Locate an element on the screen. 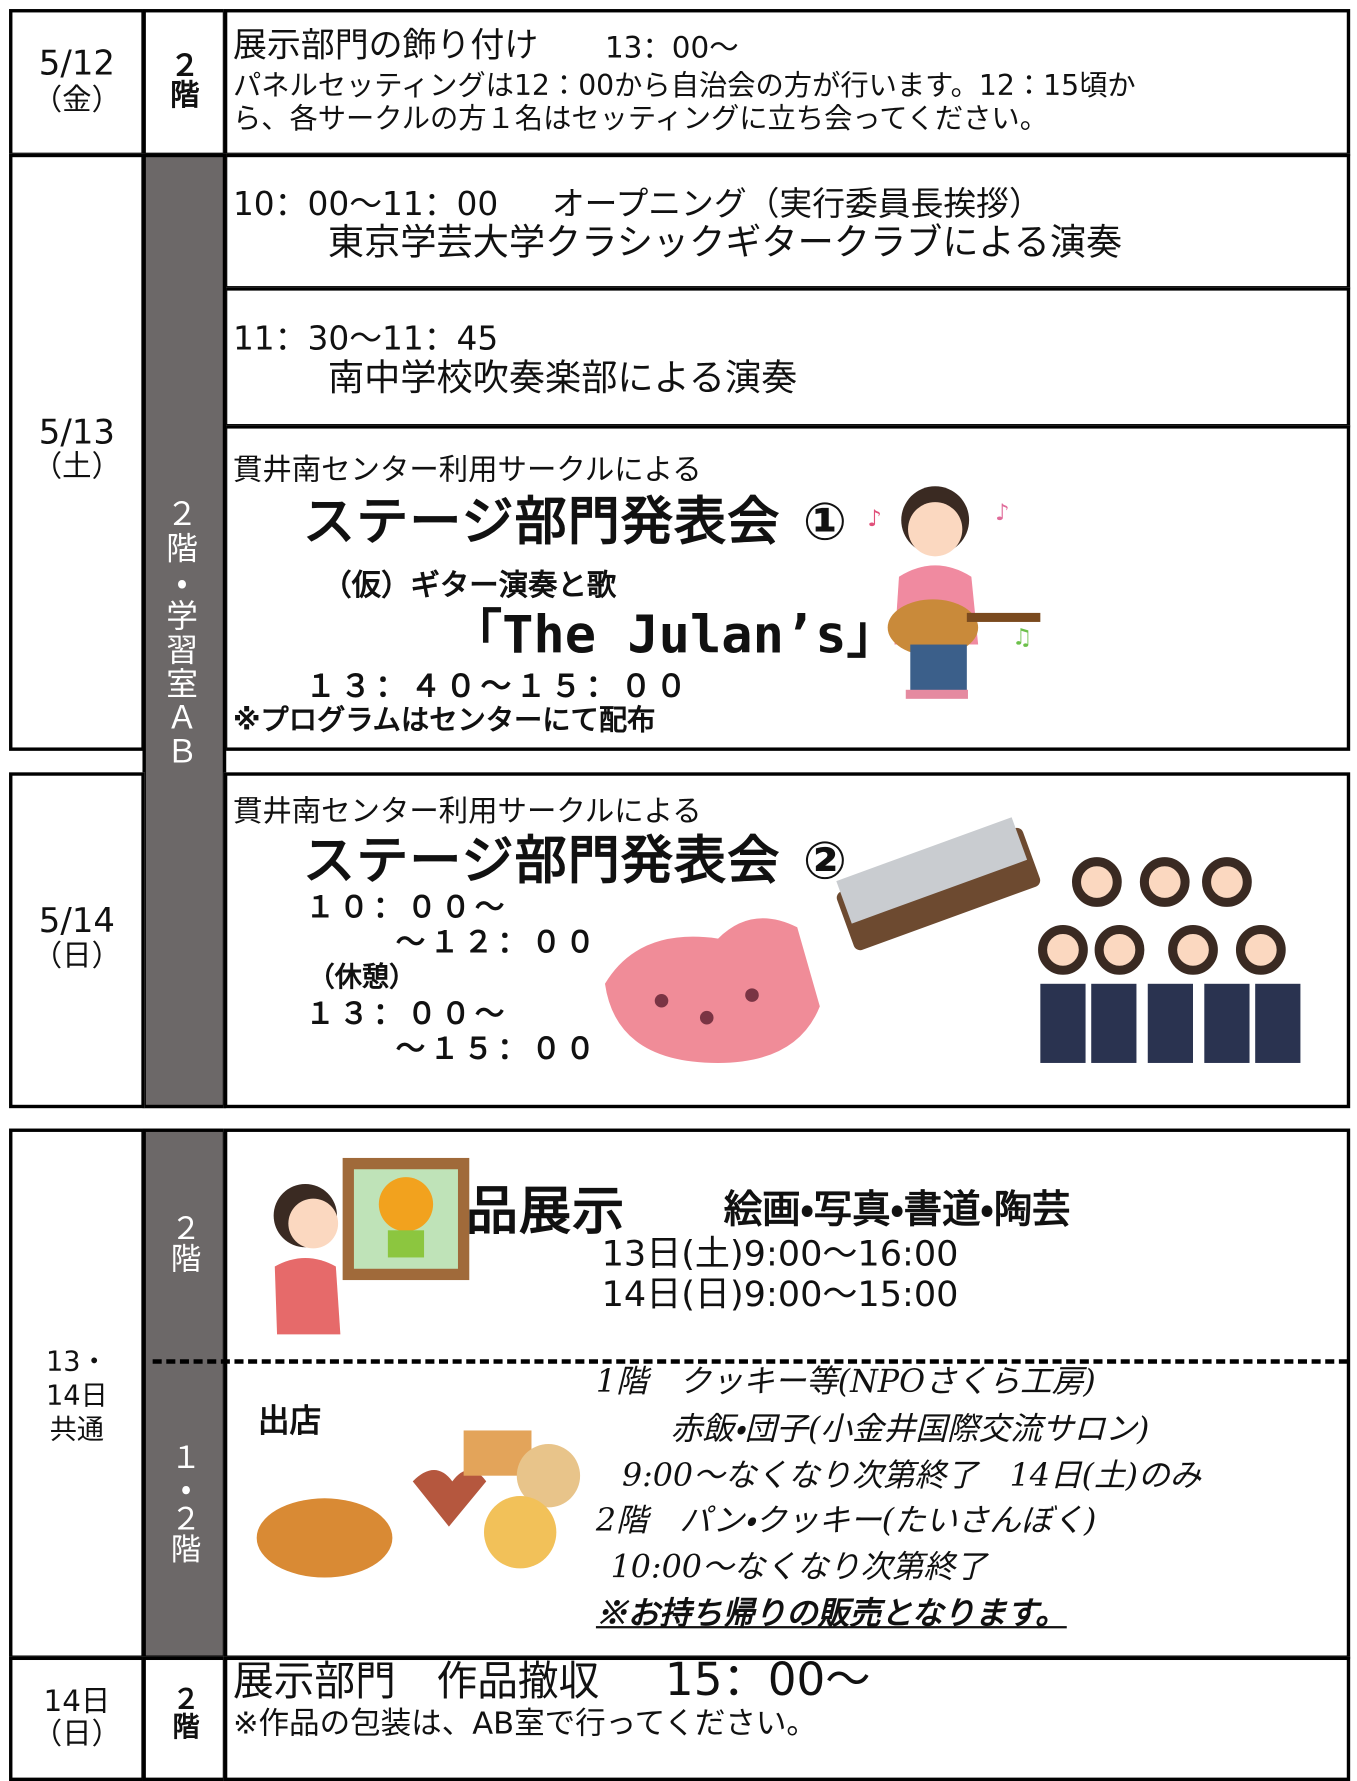 The width and height of the screenshot is (1357, 1781). date: 5/13 is located at coordinates (76, 432).